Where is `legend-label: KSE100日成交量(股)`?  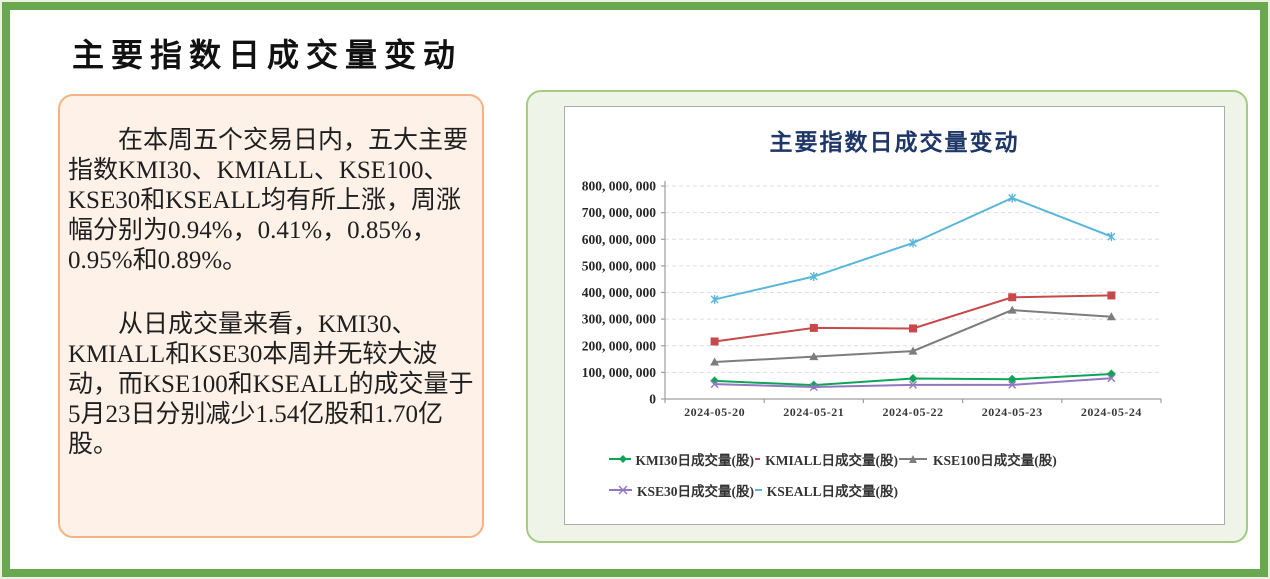
legend-label: KSE100日成交量(股) is located at coordinates (995, 460).